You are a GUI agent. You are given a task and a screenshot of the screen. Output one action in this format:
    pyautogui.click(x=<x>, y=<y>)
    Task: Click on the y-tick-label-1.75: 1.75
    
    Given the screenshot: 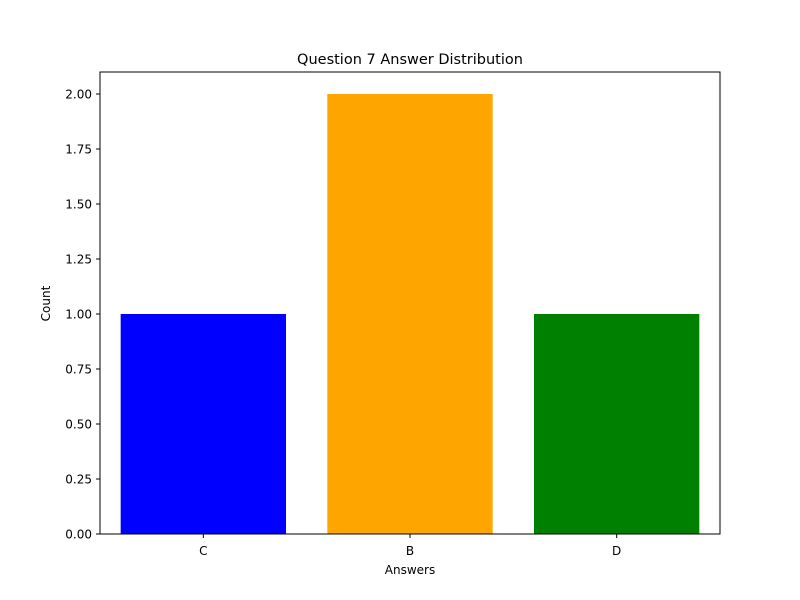 What is the action you would take?
    pyautogui.click(x=78, y=150)
    